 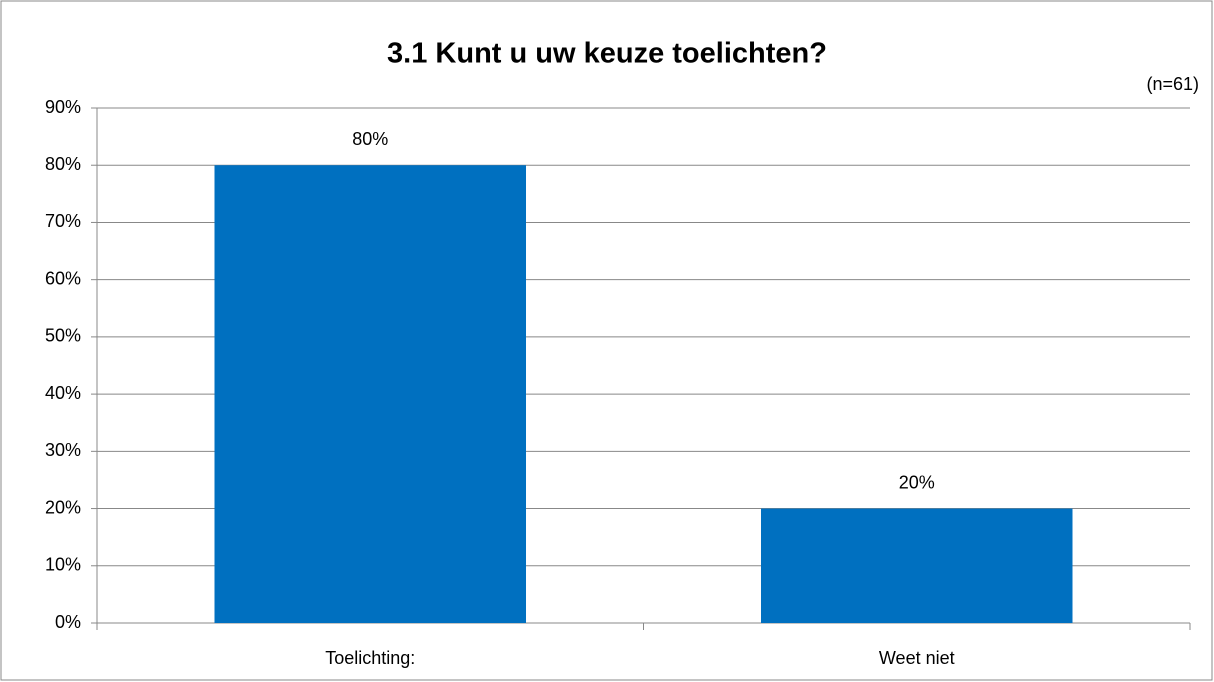 I want to click on y-tick-label: 50%, so click(x=63, y=336).